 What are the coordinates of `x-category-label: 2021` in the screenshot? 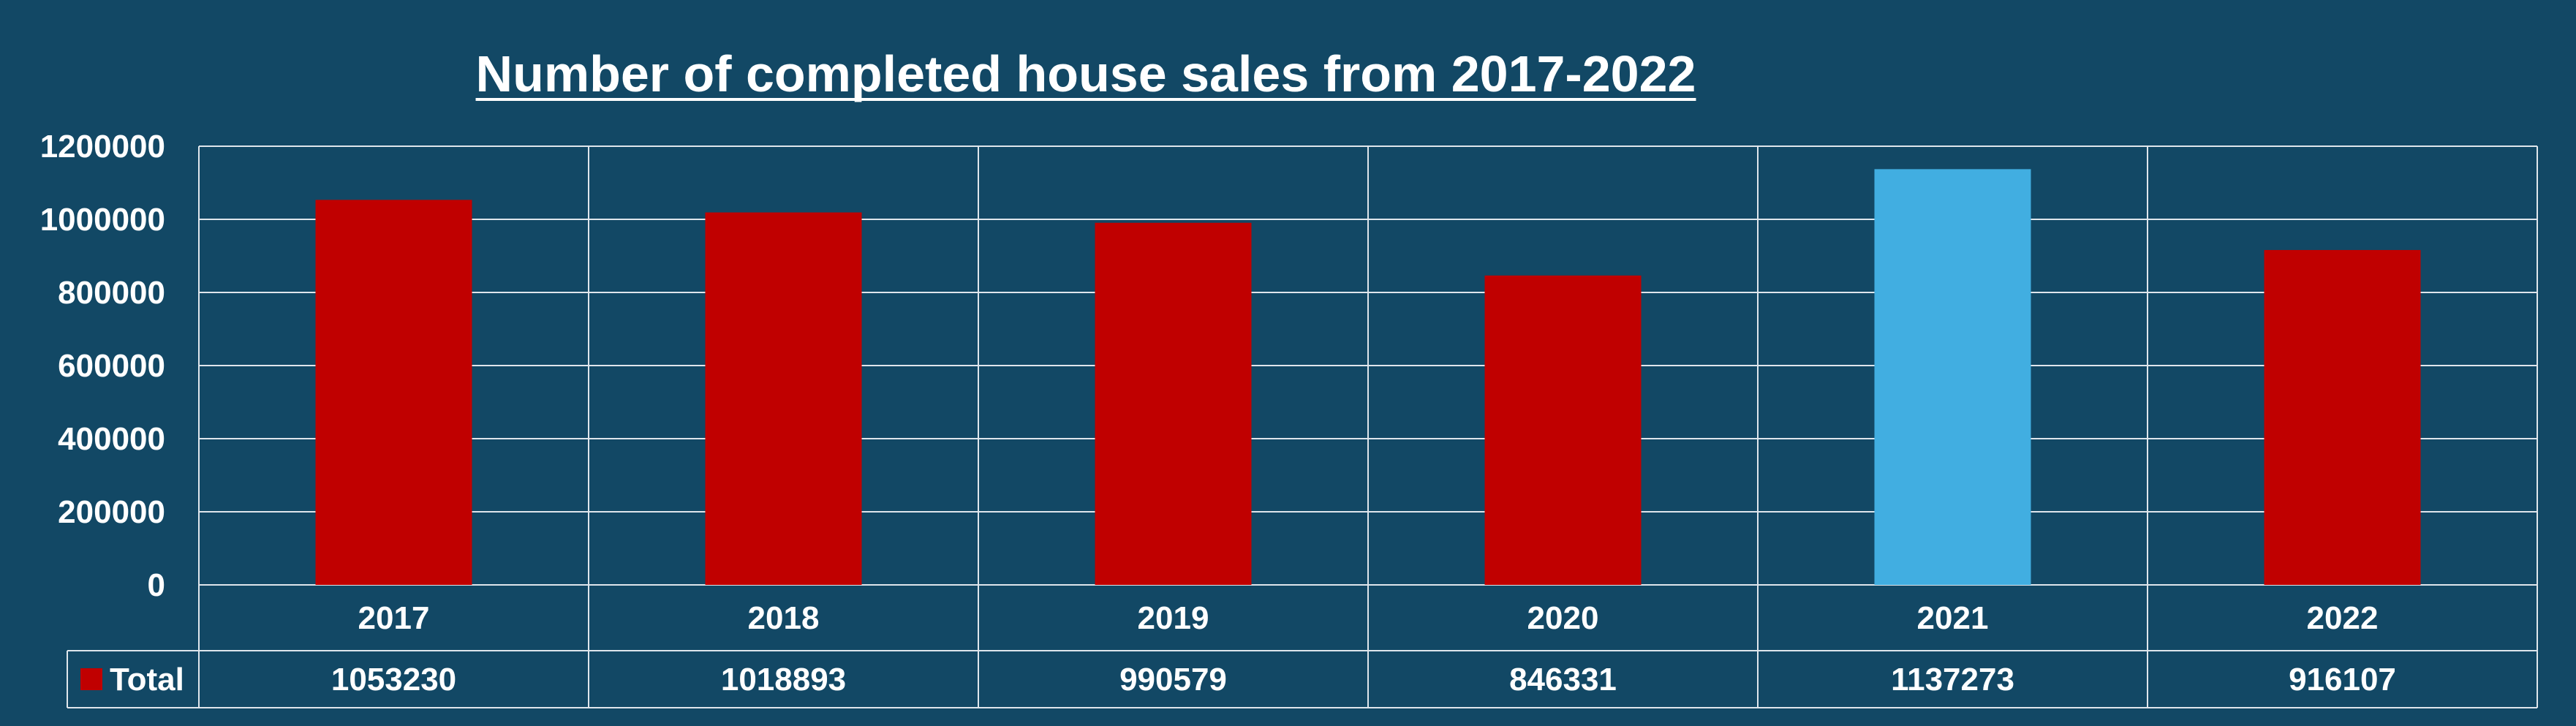 It's located at (1953, 618).